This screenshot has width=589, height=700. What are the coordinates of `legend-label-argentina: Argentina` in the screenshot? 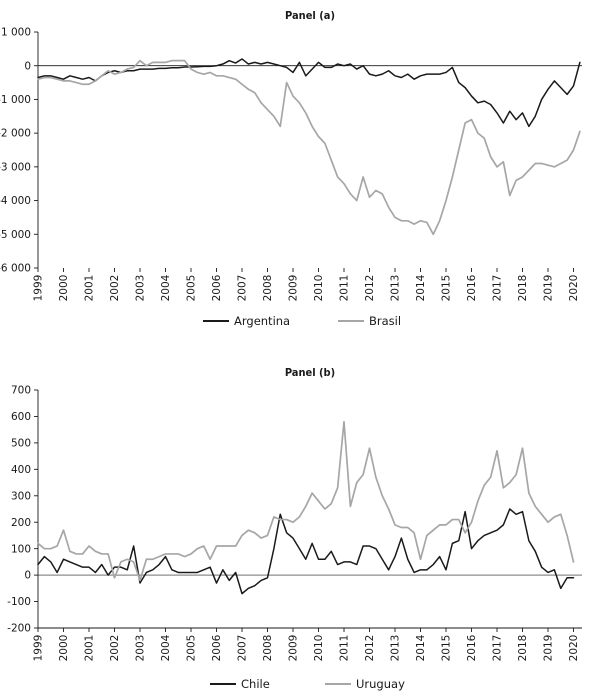 It's located at (262, 321).